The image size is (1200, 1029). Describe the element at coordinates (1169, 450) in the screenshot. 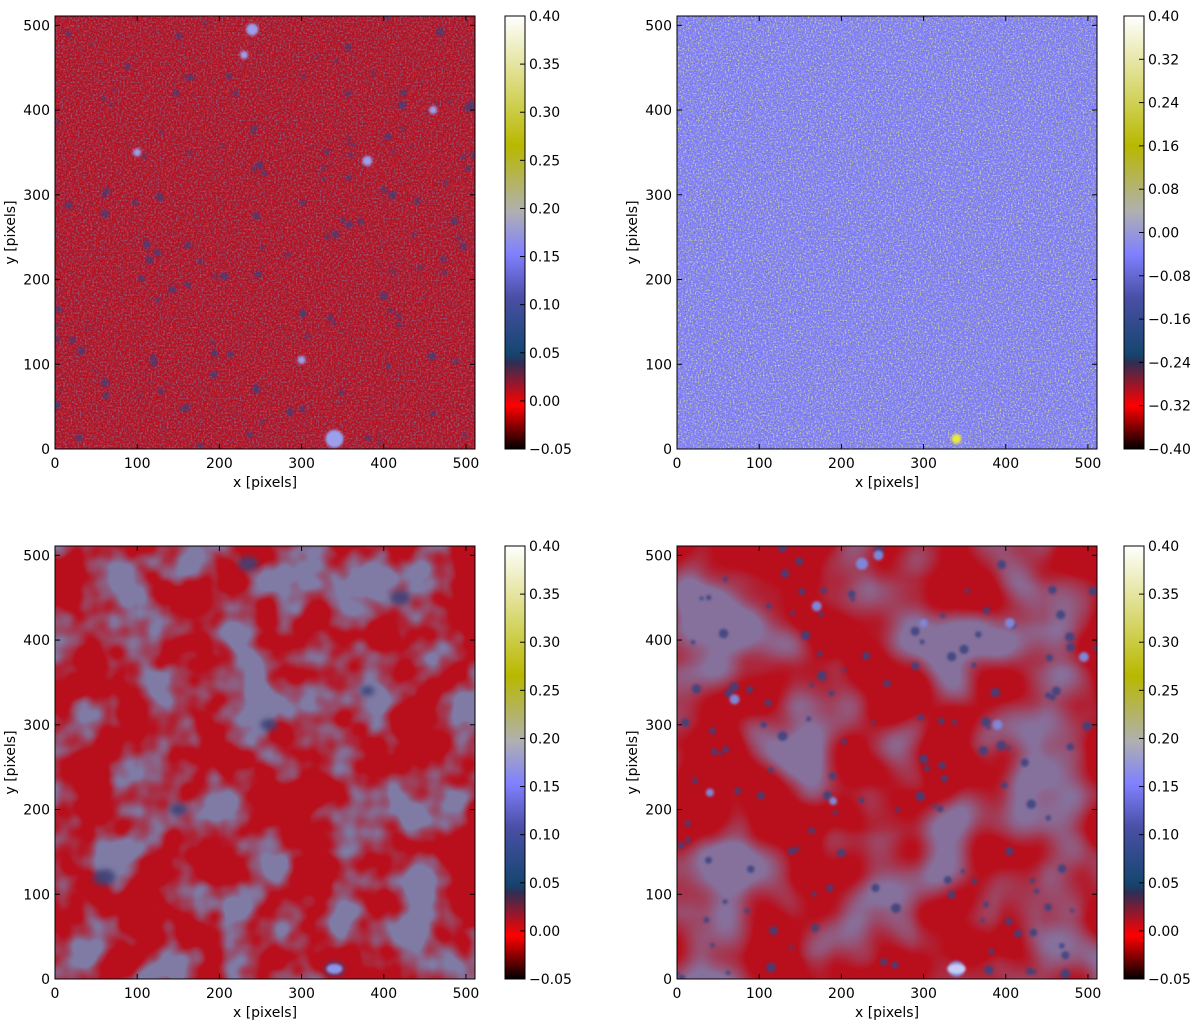

I see `colorbar-tick-label: −0.40` at that location.